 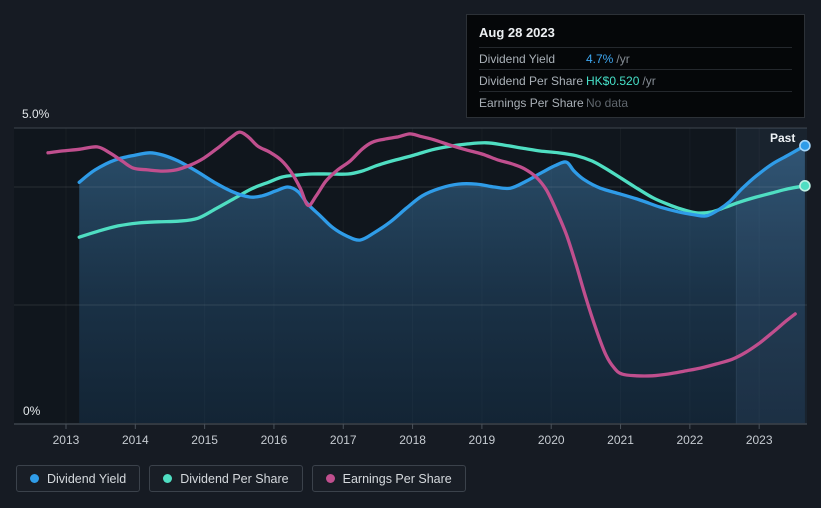 I want to click on past-region-band, so click(x=771, y=276).